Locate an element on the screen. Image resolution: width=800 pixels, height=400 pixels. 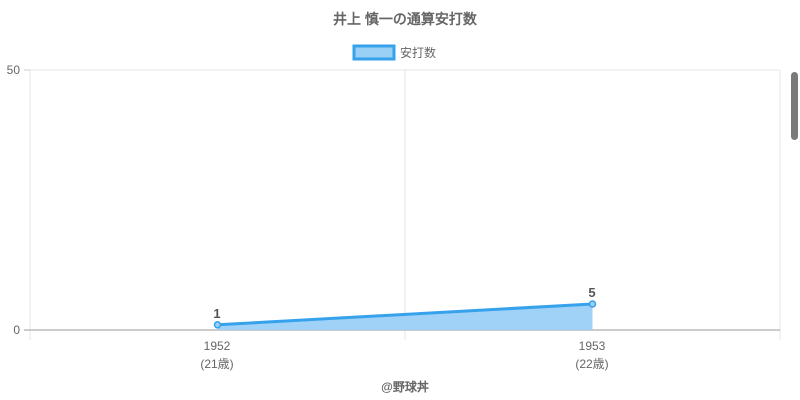
scrollbar is located at coordinates (794, 106).